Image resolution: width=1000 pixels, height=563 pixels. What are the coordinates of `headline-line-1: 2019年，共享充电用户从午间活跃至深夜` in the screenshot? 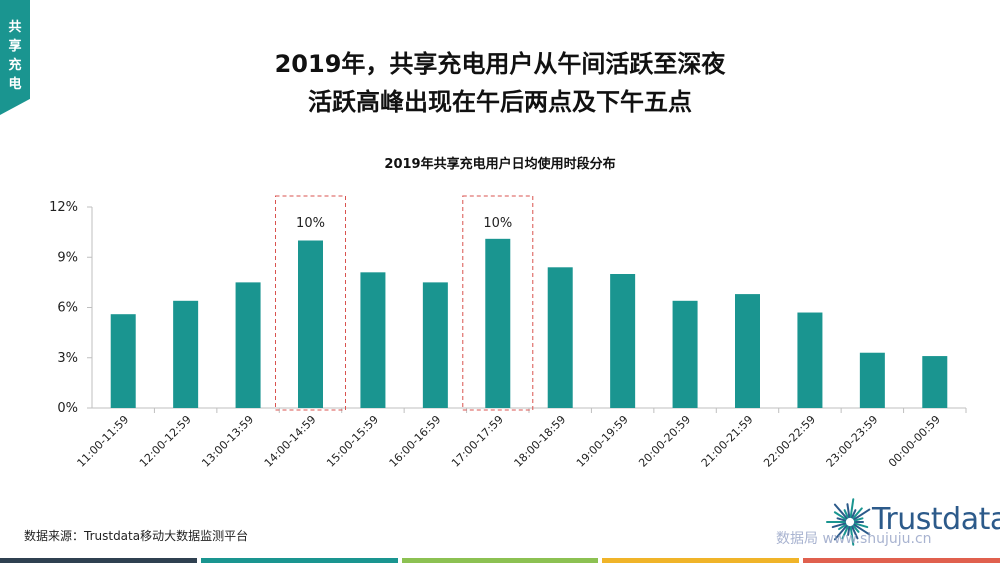 It's located at (500, 64).